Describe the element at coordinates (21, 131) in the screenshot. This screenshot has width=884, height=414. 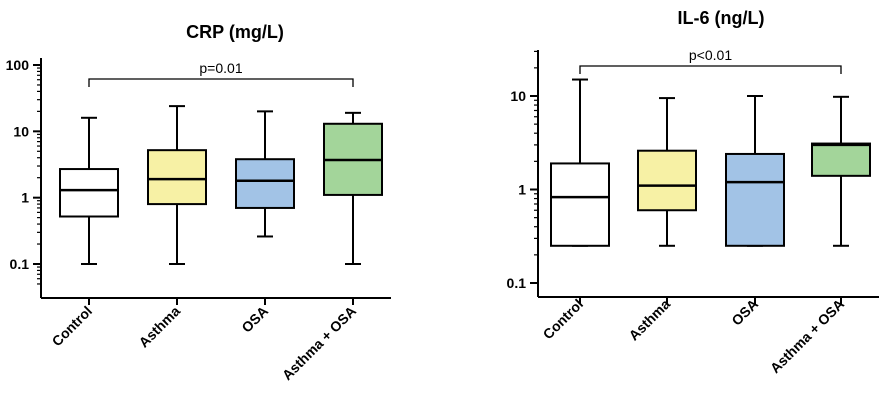
I see `chart1-ytick-label: 10` at that location.